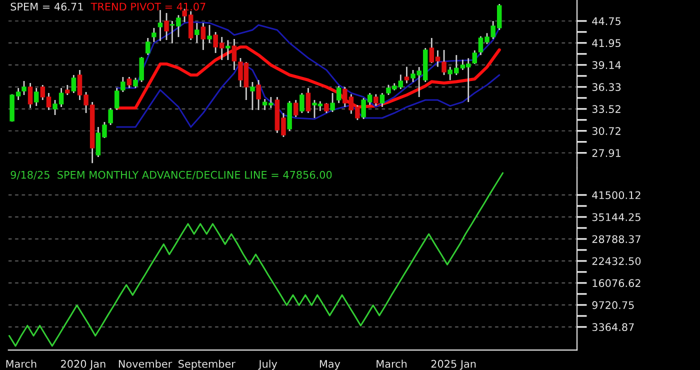 This screenshot has width=700, height=370. What do you see at coordinates (606, 21) in the screenshot?
I see `y-tick-label: 44.75` at bounding box center [606, 21].